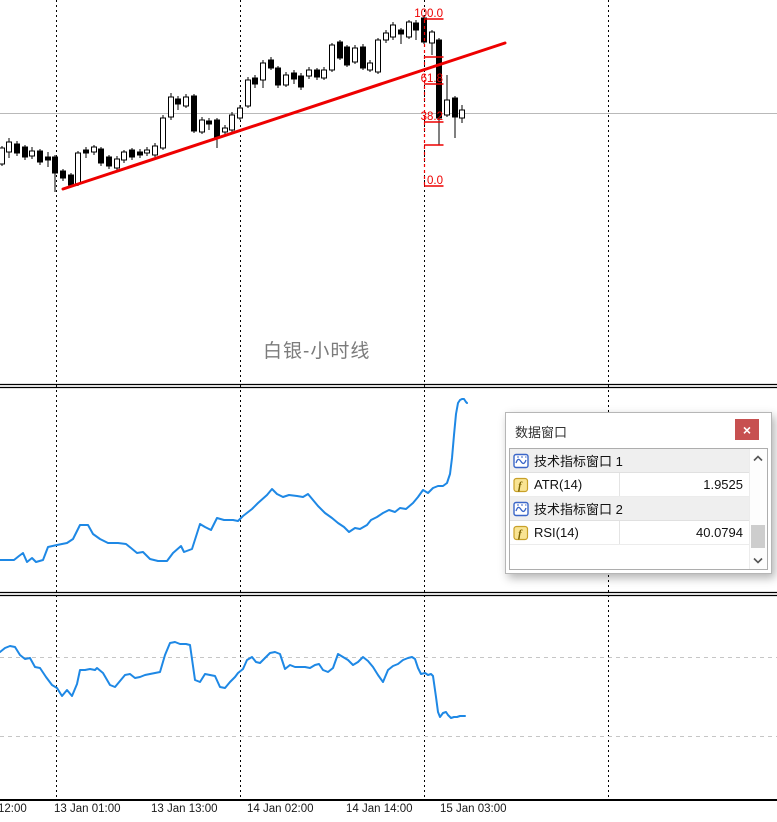 The height and width of the screenshot is (822, 777). Describe the element at coordinates (630, 533) in the screenshot. I see `rsi-row: f RSI(14) 40.0794` at that location.